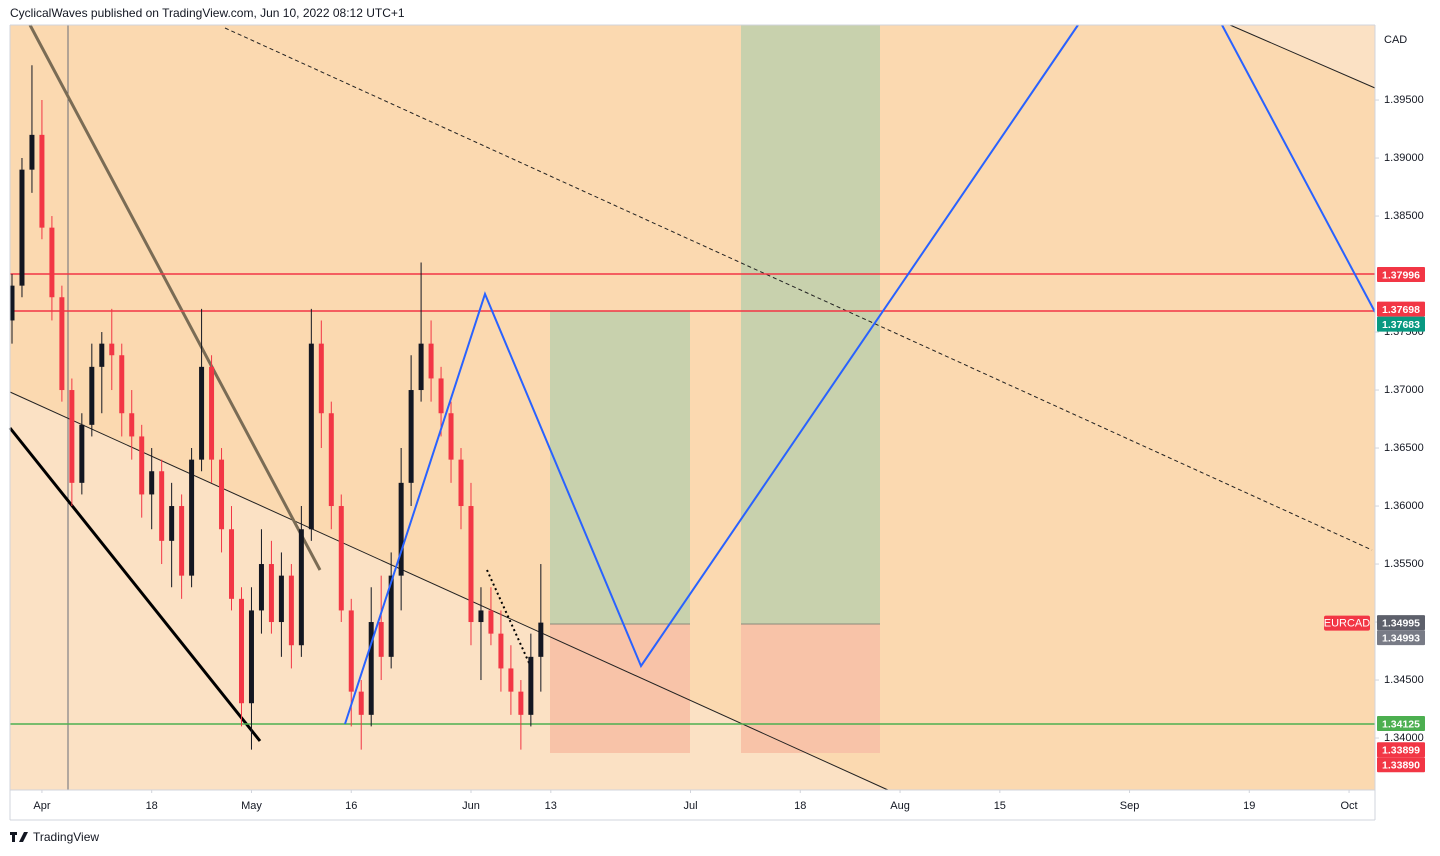  Describe the element at coordinates (19, 837) in the screenshot. I see `logo` at that location.